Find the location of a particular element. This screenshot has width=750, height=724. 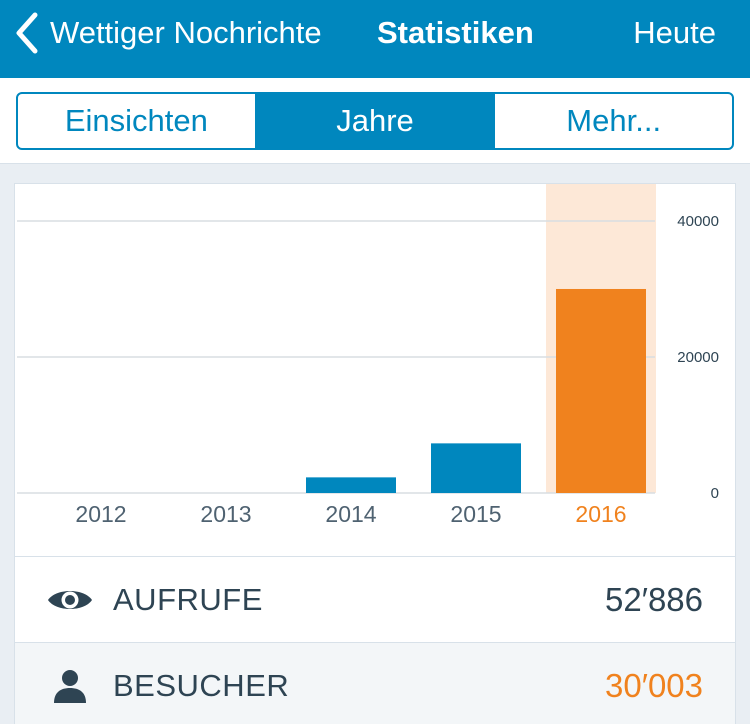

chevron-left-icon is located at coordinates (27, 33).